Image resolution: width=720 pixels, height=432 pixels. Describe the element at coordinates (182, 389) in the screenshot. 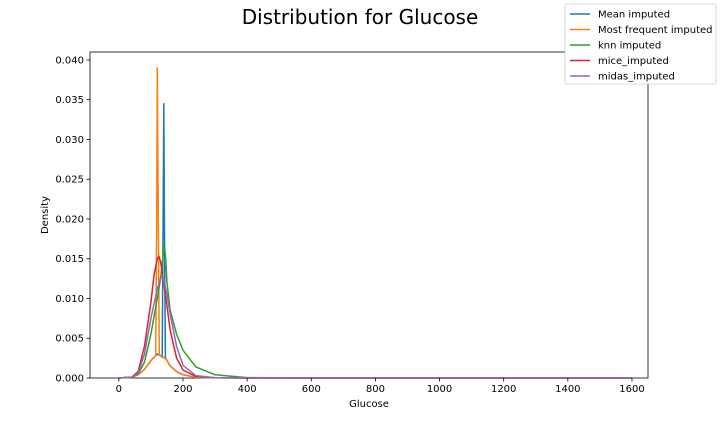

I see `x-tick-label: 200` at that location.